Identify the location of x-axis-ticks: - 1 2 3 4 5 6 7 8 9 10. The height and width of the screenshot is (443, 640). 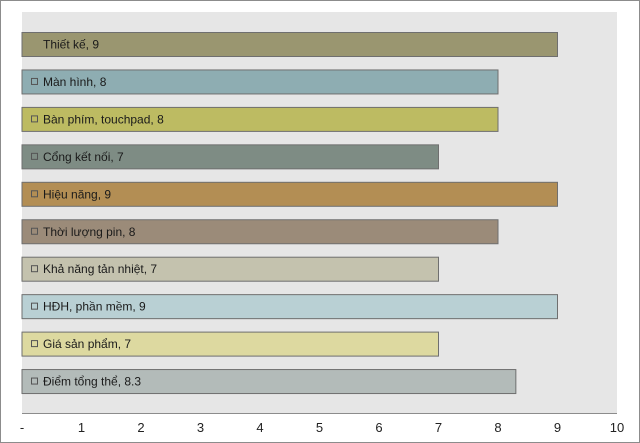
(322, 427).